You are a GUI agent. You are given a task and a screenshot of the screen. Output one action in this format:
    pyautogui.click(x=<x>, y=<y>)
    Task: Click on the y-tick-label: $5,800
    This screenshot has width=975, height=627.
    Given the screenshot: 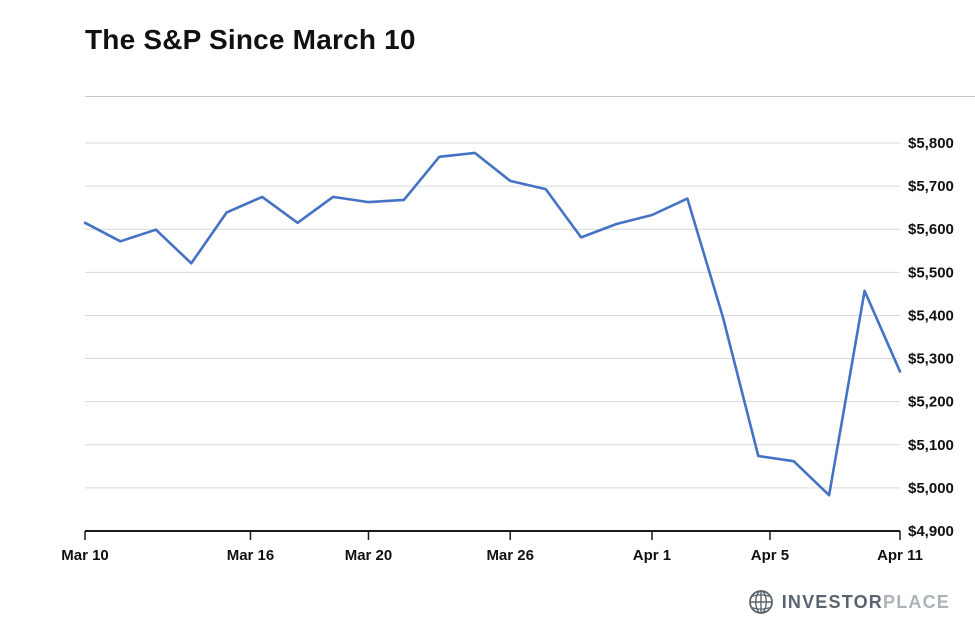 What is the action you would take?
    pyautogui.click(x=931, y=143)
    